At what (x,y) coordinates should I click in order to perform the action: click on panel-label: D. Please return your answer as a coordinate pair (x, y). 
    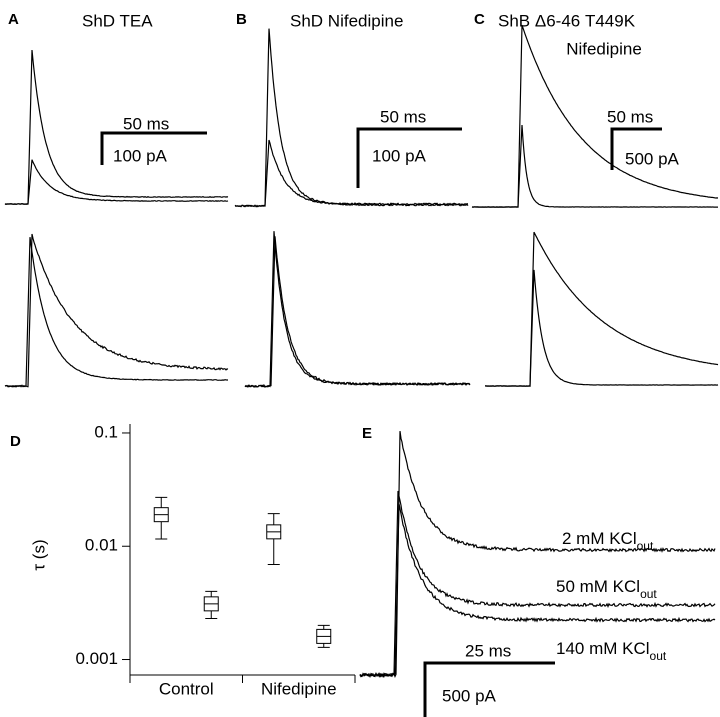
    Looking at the image, I should click on (15, 441).